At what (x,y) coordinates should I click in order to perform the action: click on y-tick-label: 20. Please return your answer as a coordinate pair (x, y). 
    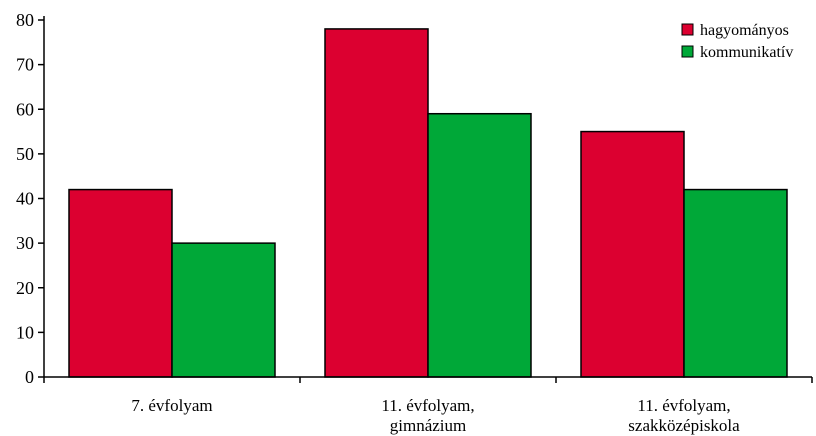
    Looking at the image, I should click on (25, 288).